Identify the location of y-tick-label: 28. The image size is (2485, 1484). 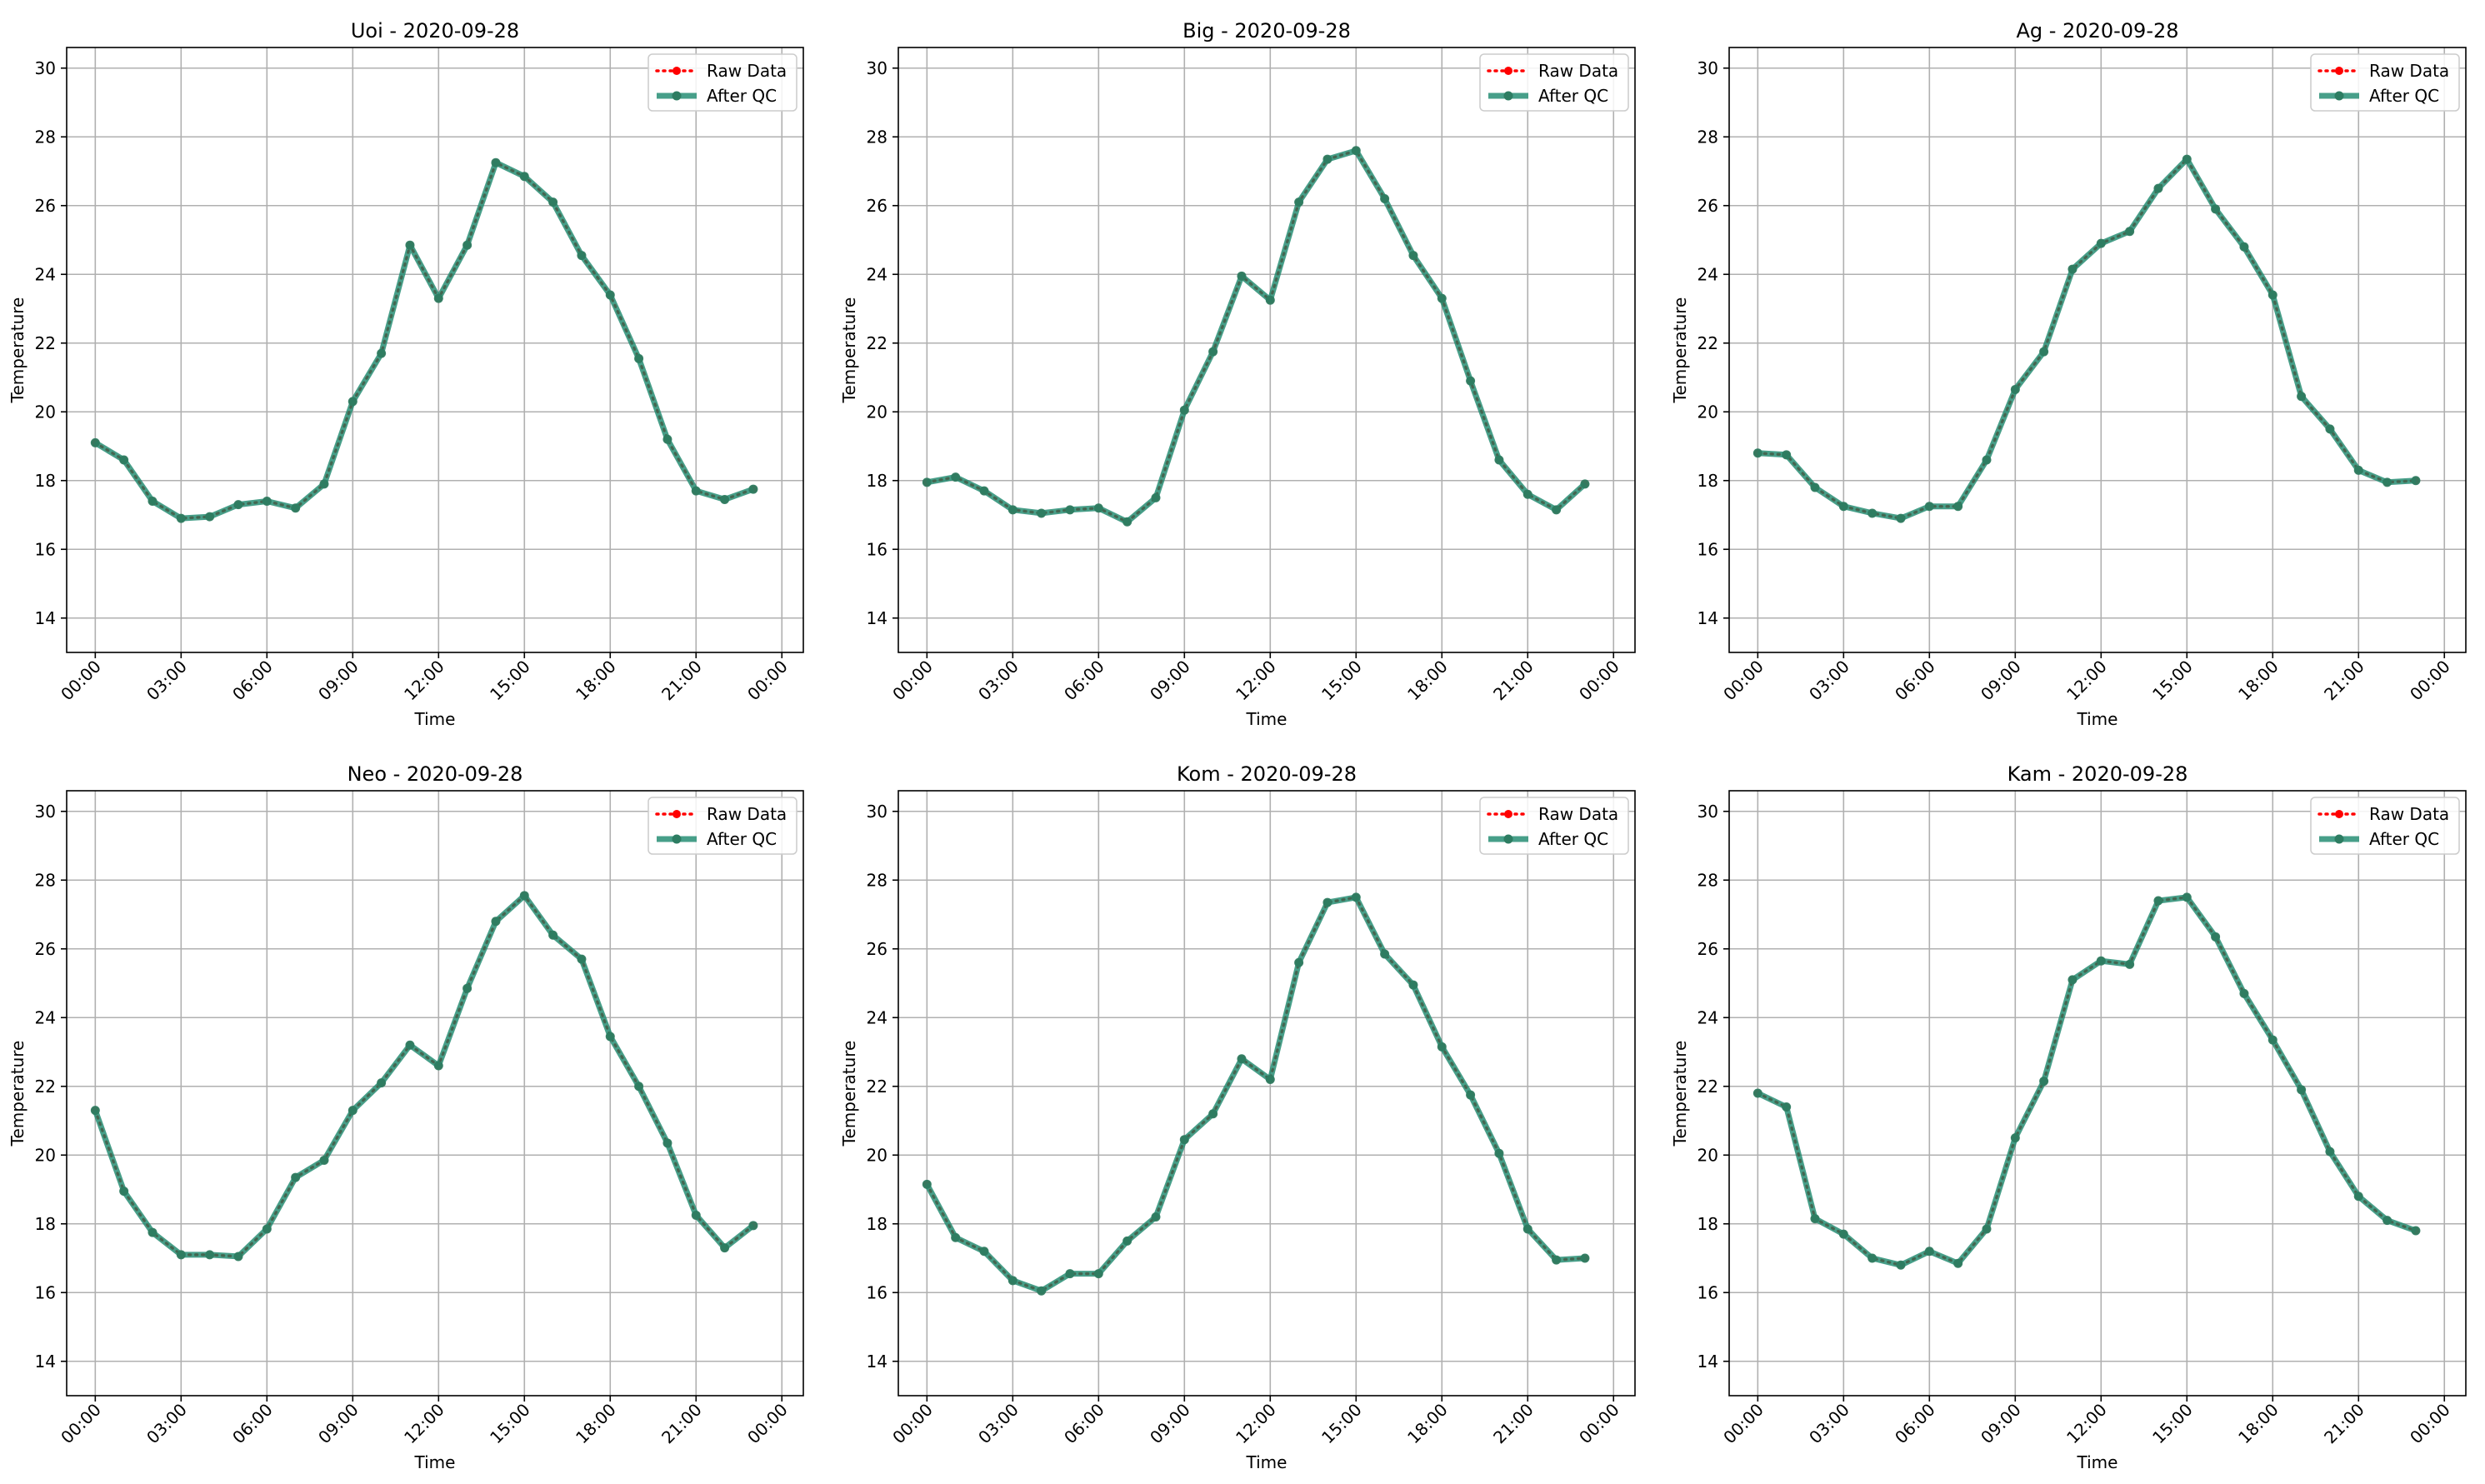
(45, 137).